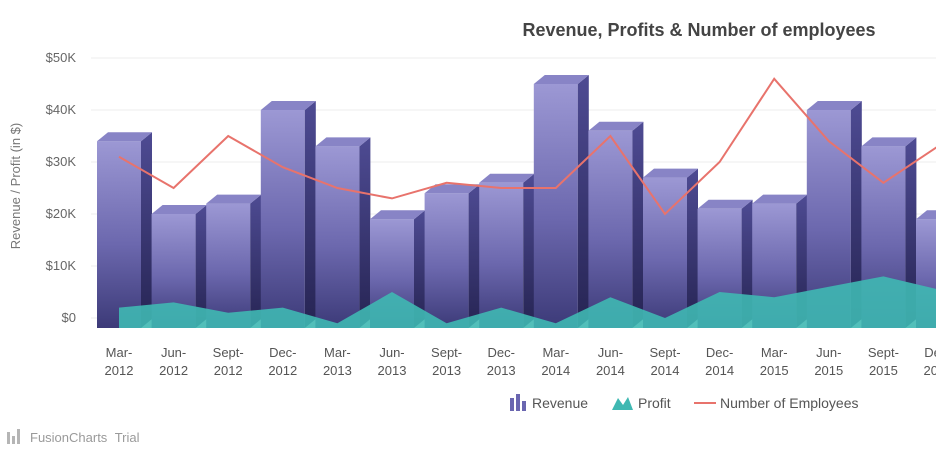 Image resolution: width=936 pixels, height=453 pixels. I want to click on legend-label-employees: Number of Employees, so click(789, 403).